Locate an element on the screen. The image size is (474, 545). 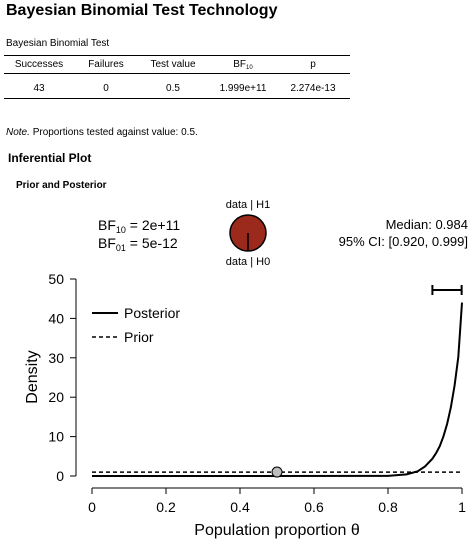
median-text: Median: 0.984 is located at coordinates (427, 224).